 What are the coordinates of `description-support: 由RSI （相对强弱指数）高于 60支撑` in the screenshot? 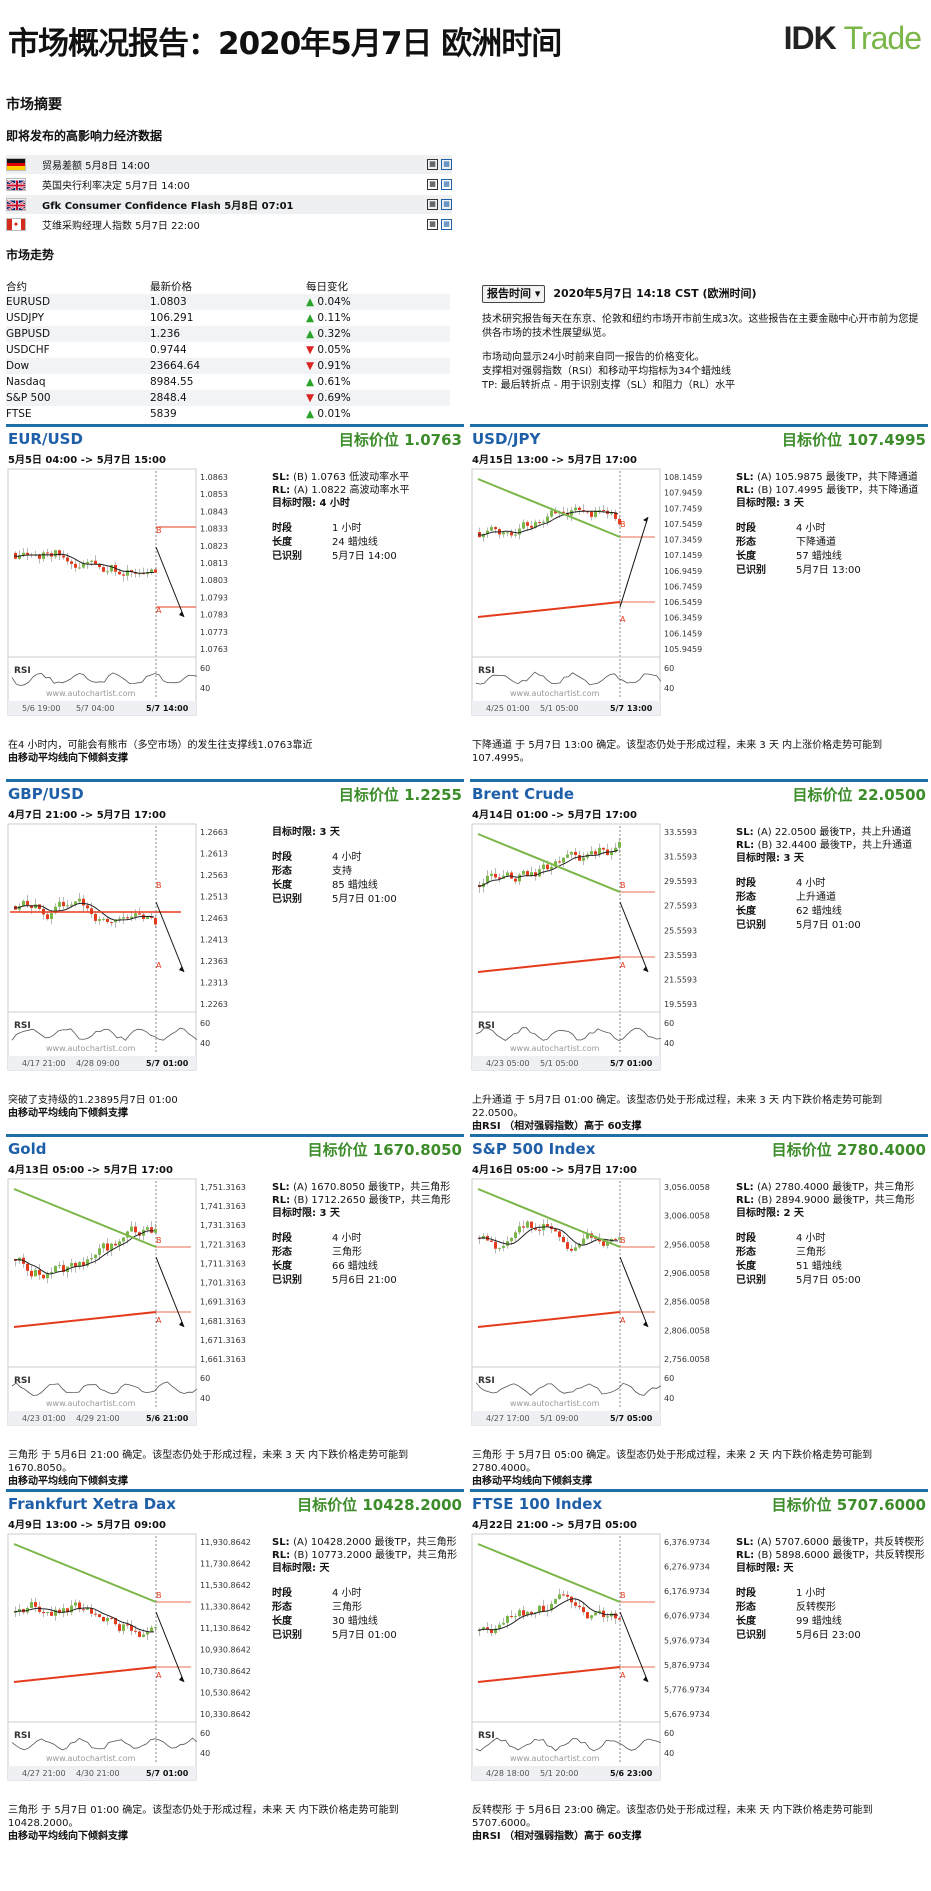 It's located at (557, 1126).